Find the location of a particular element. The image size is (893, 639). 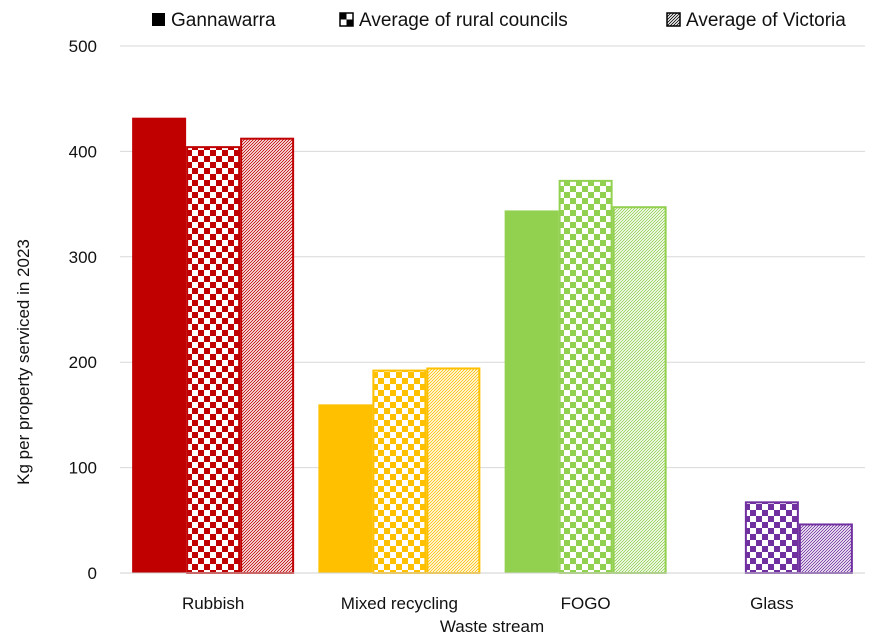

y-tick-label-200: 200 is located at coordinates (83, 362).